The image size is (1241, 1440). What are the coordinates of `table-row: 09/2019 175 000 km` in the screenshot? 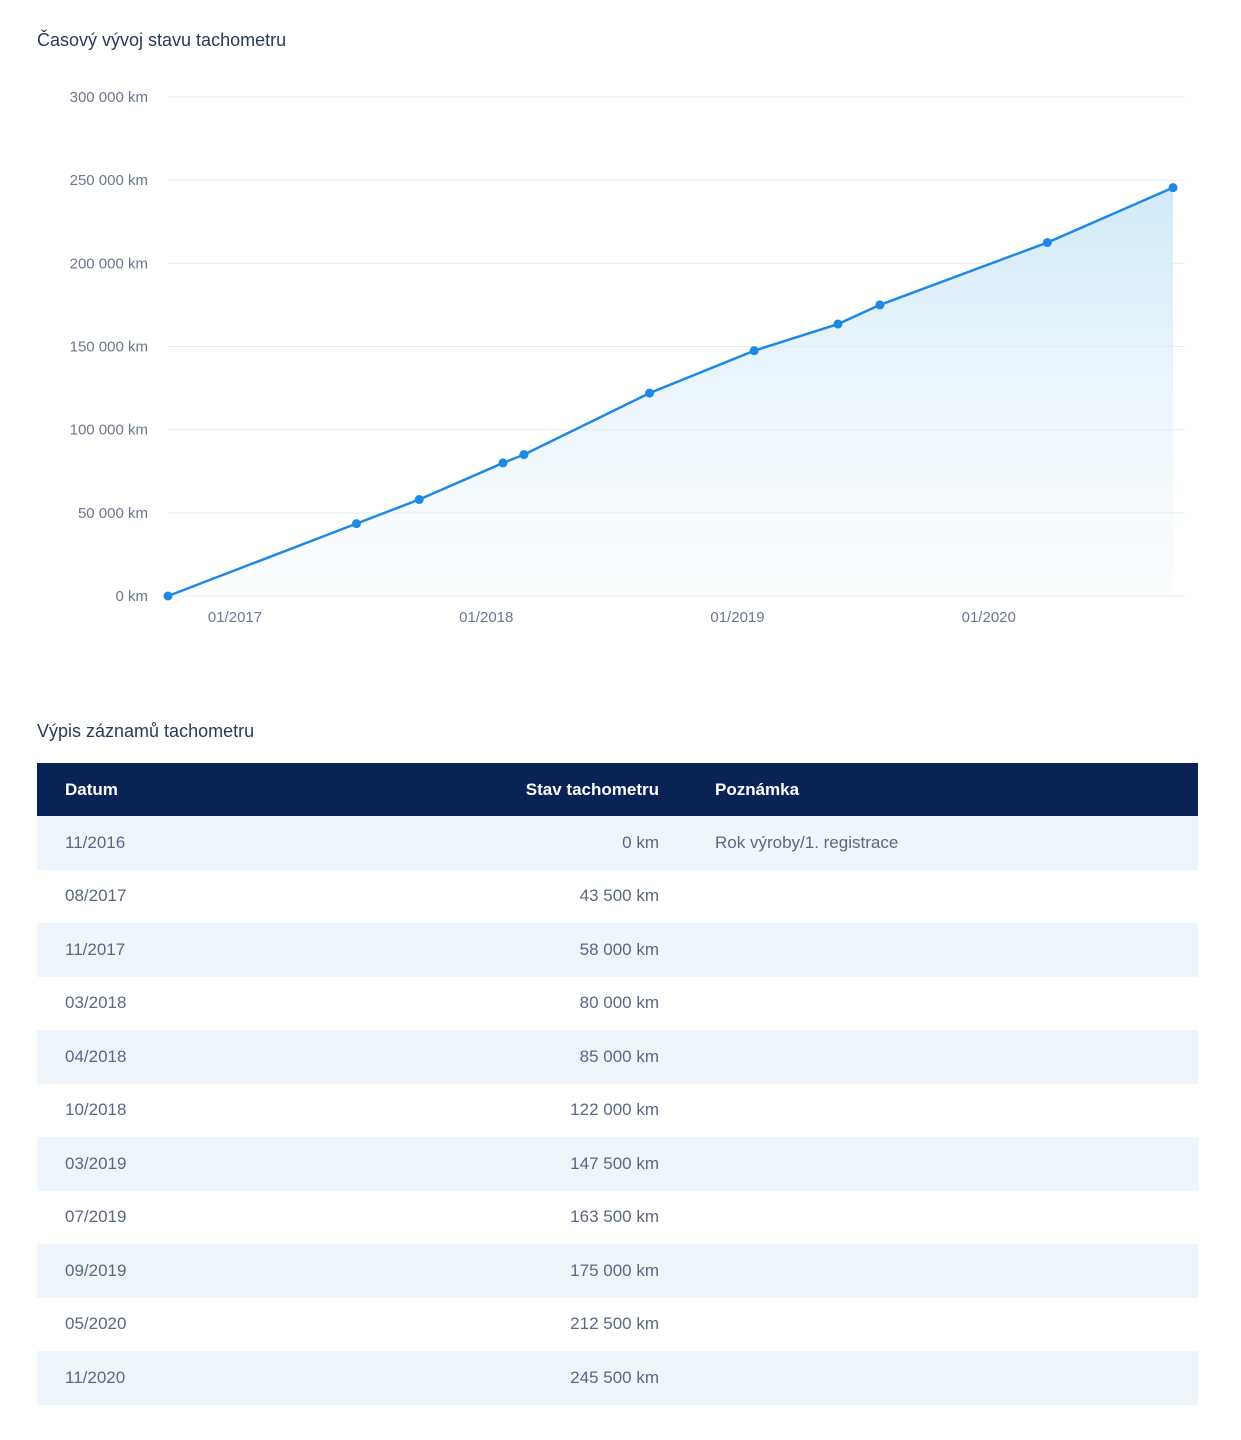 It's located at (617, 1271).